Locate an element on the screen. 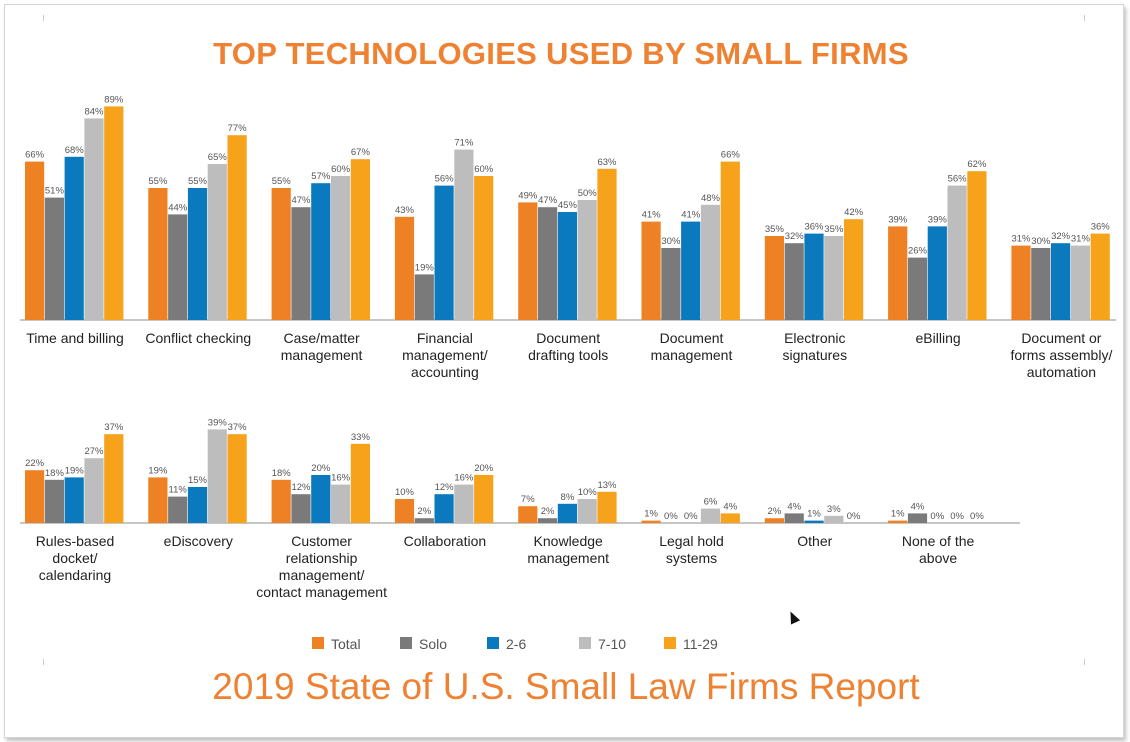 This screenshot has width=1130, height=742. frame-corner-mark is located at coordinates (1081, 18).